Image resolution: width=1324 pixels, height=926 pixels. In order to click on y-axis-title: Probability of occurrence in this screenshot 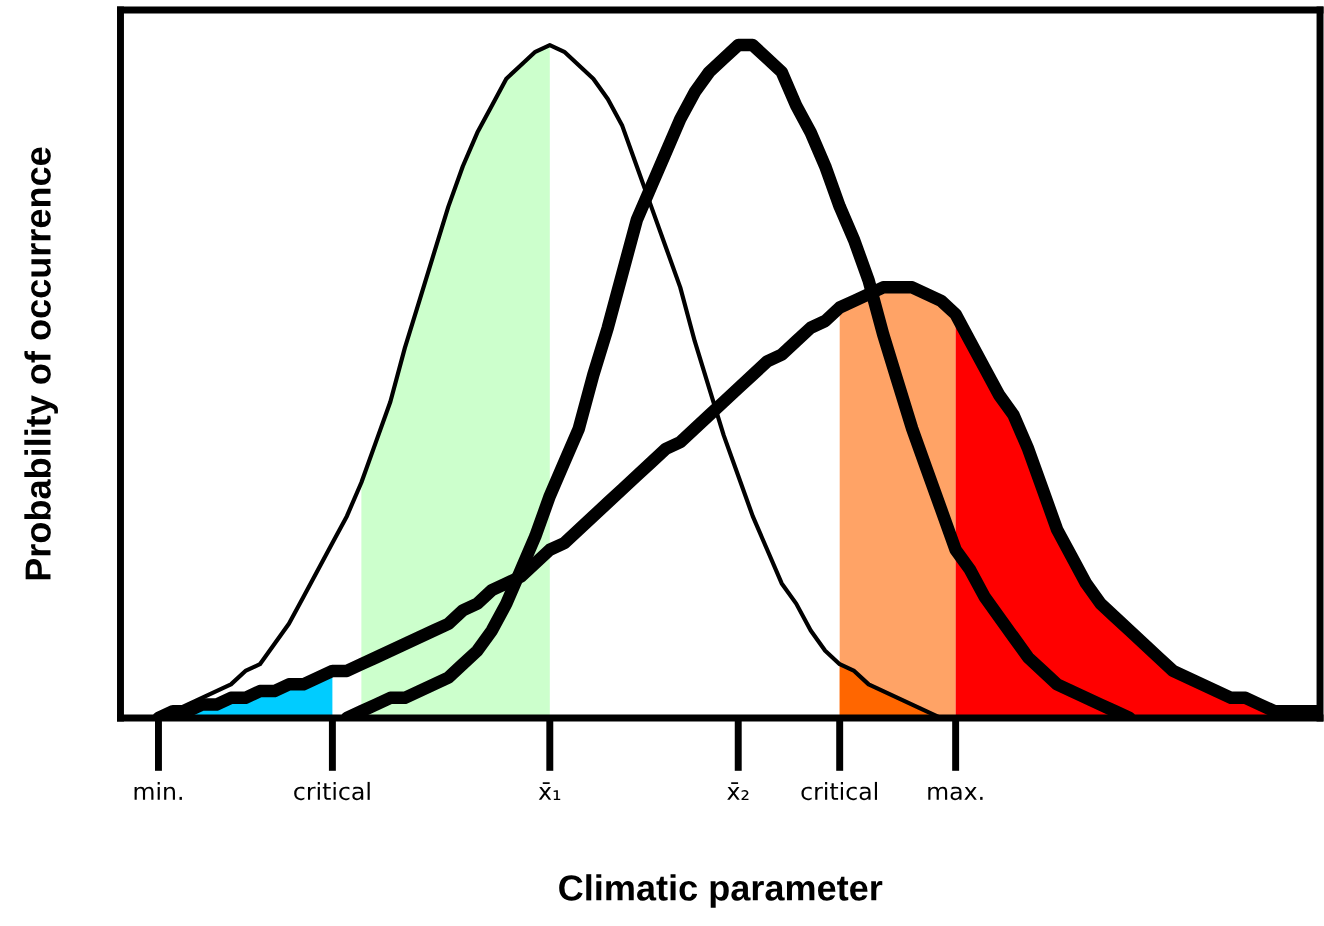, I will do `click(41, 363)`.